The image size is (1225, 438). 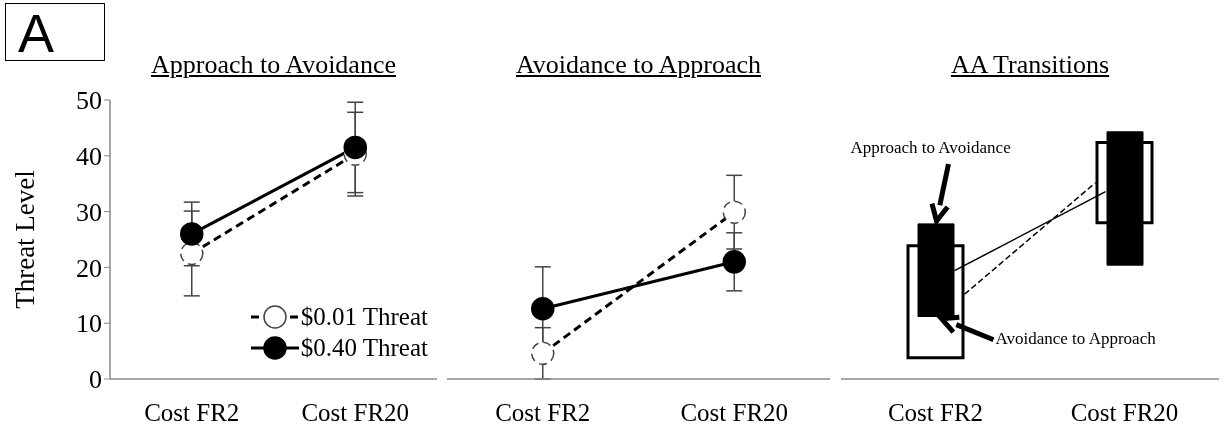 I want to click on y-tick-label: 30, so click(x=89, y=212).